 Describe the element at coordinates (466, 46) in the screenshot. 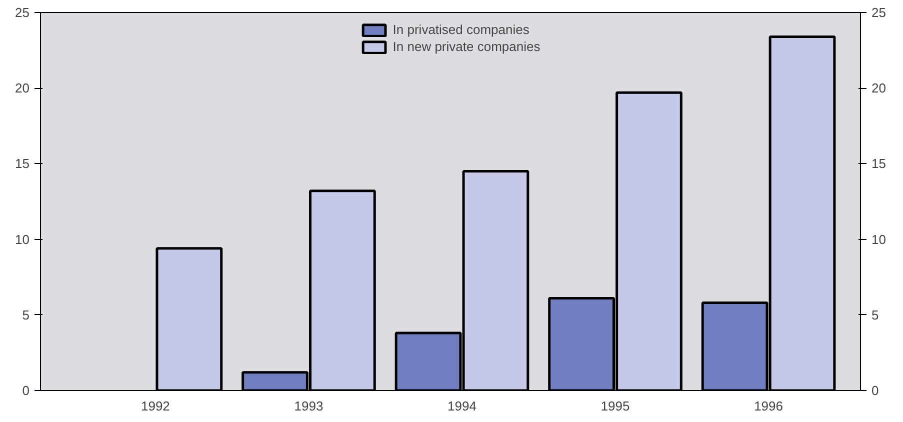

I see `legend-label: In new private companies` at that location.